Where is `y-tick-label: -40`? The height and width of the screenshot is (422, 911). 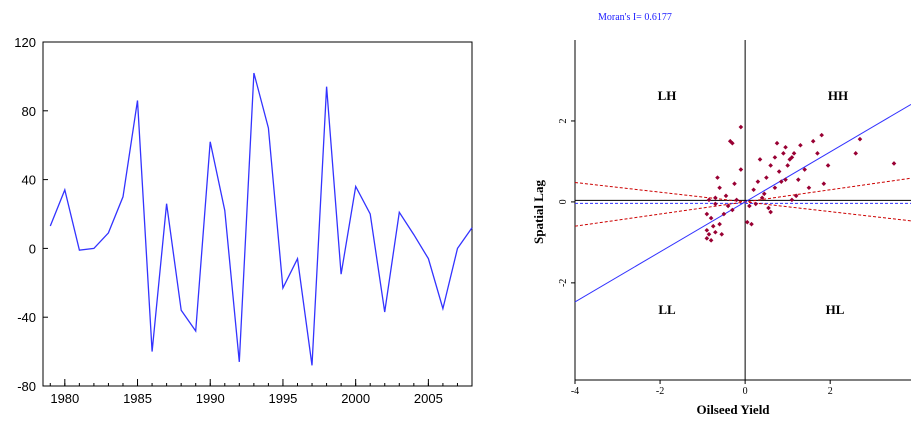 y-tick-label: -40 is located at coordinates (26, 317).